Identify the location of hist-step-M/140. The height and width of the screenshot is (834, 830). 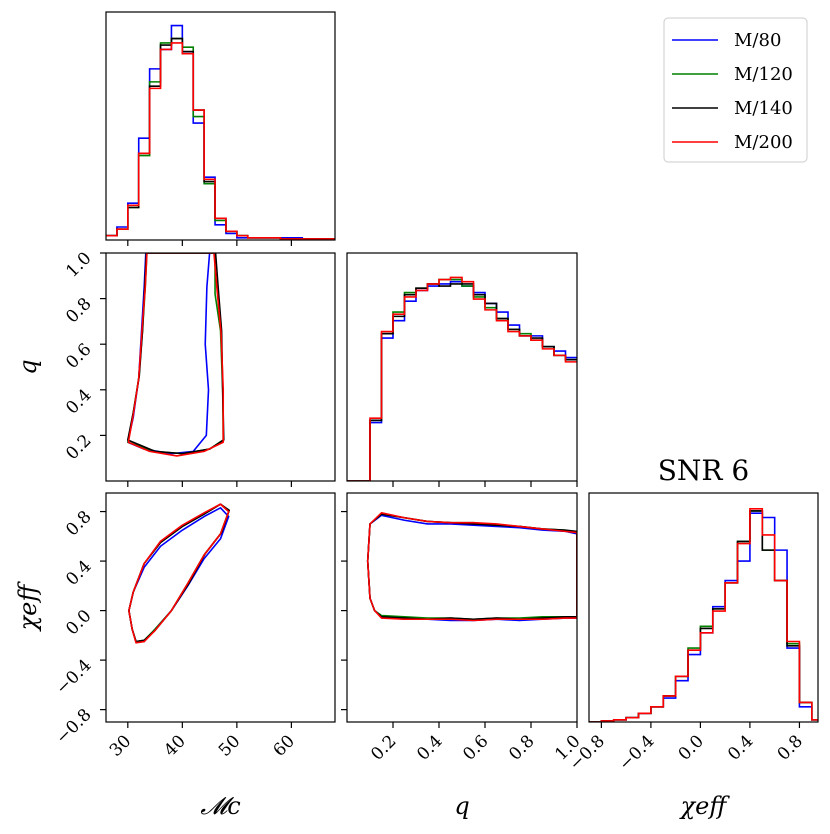
(703, 616).